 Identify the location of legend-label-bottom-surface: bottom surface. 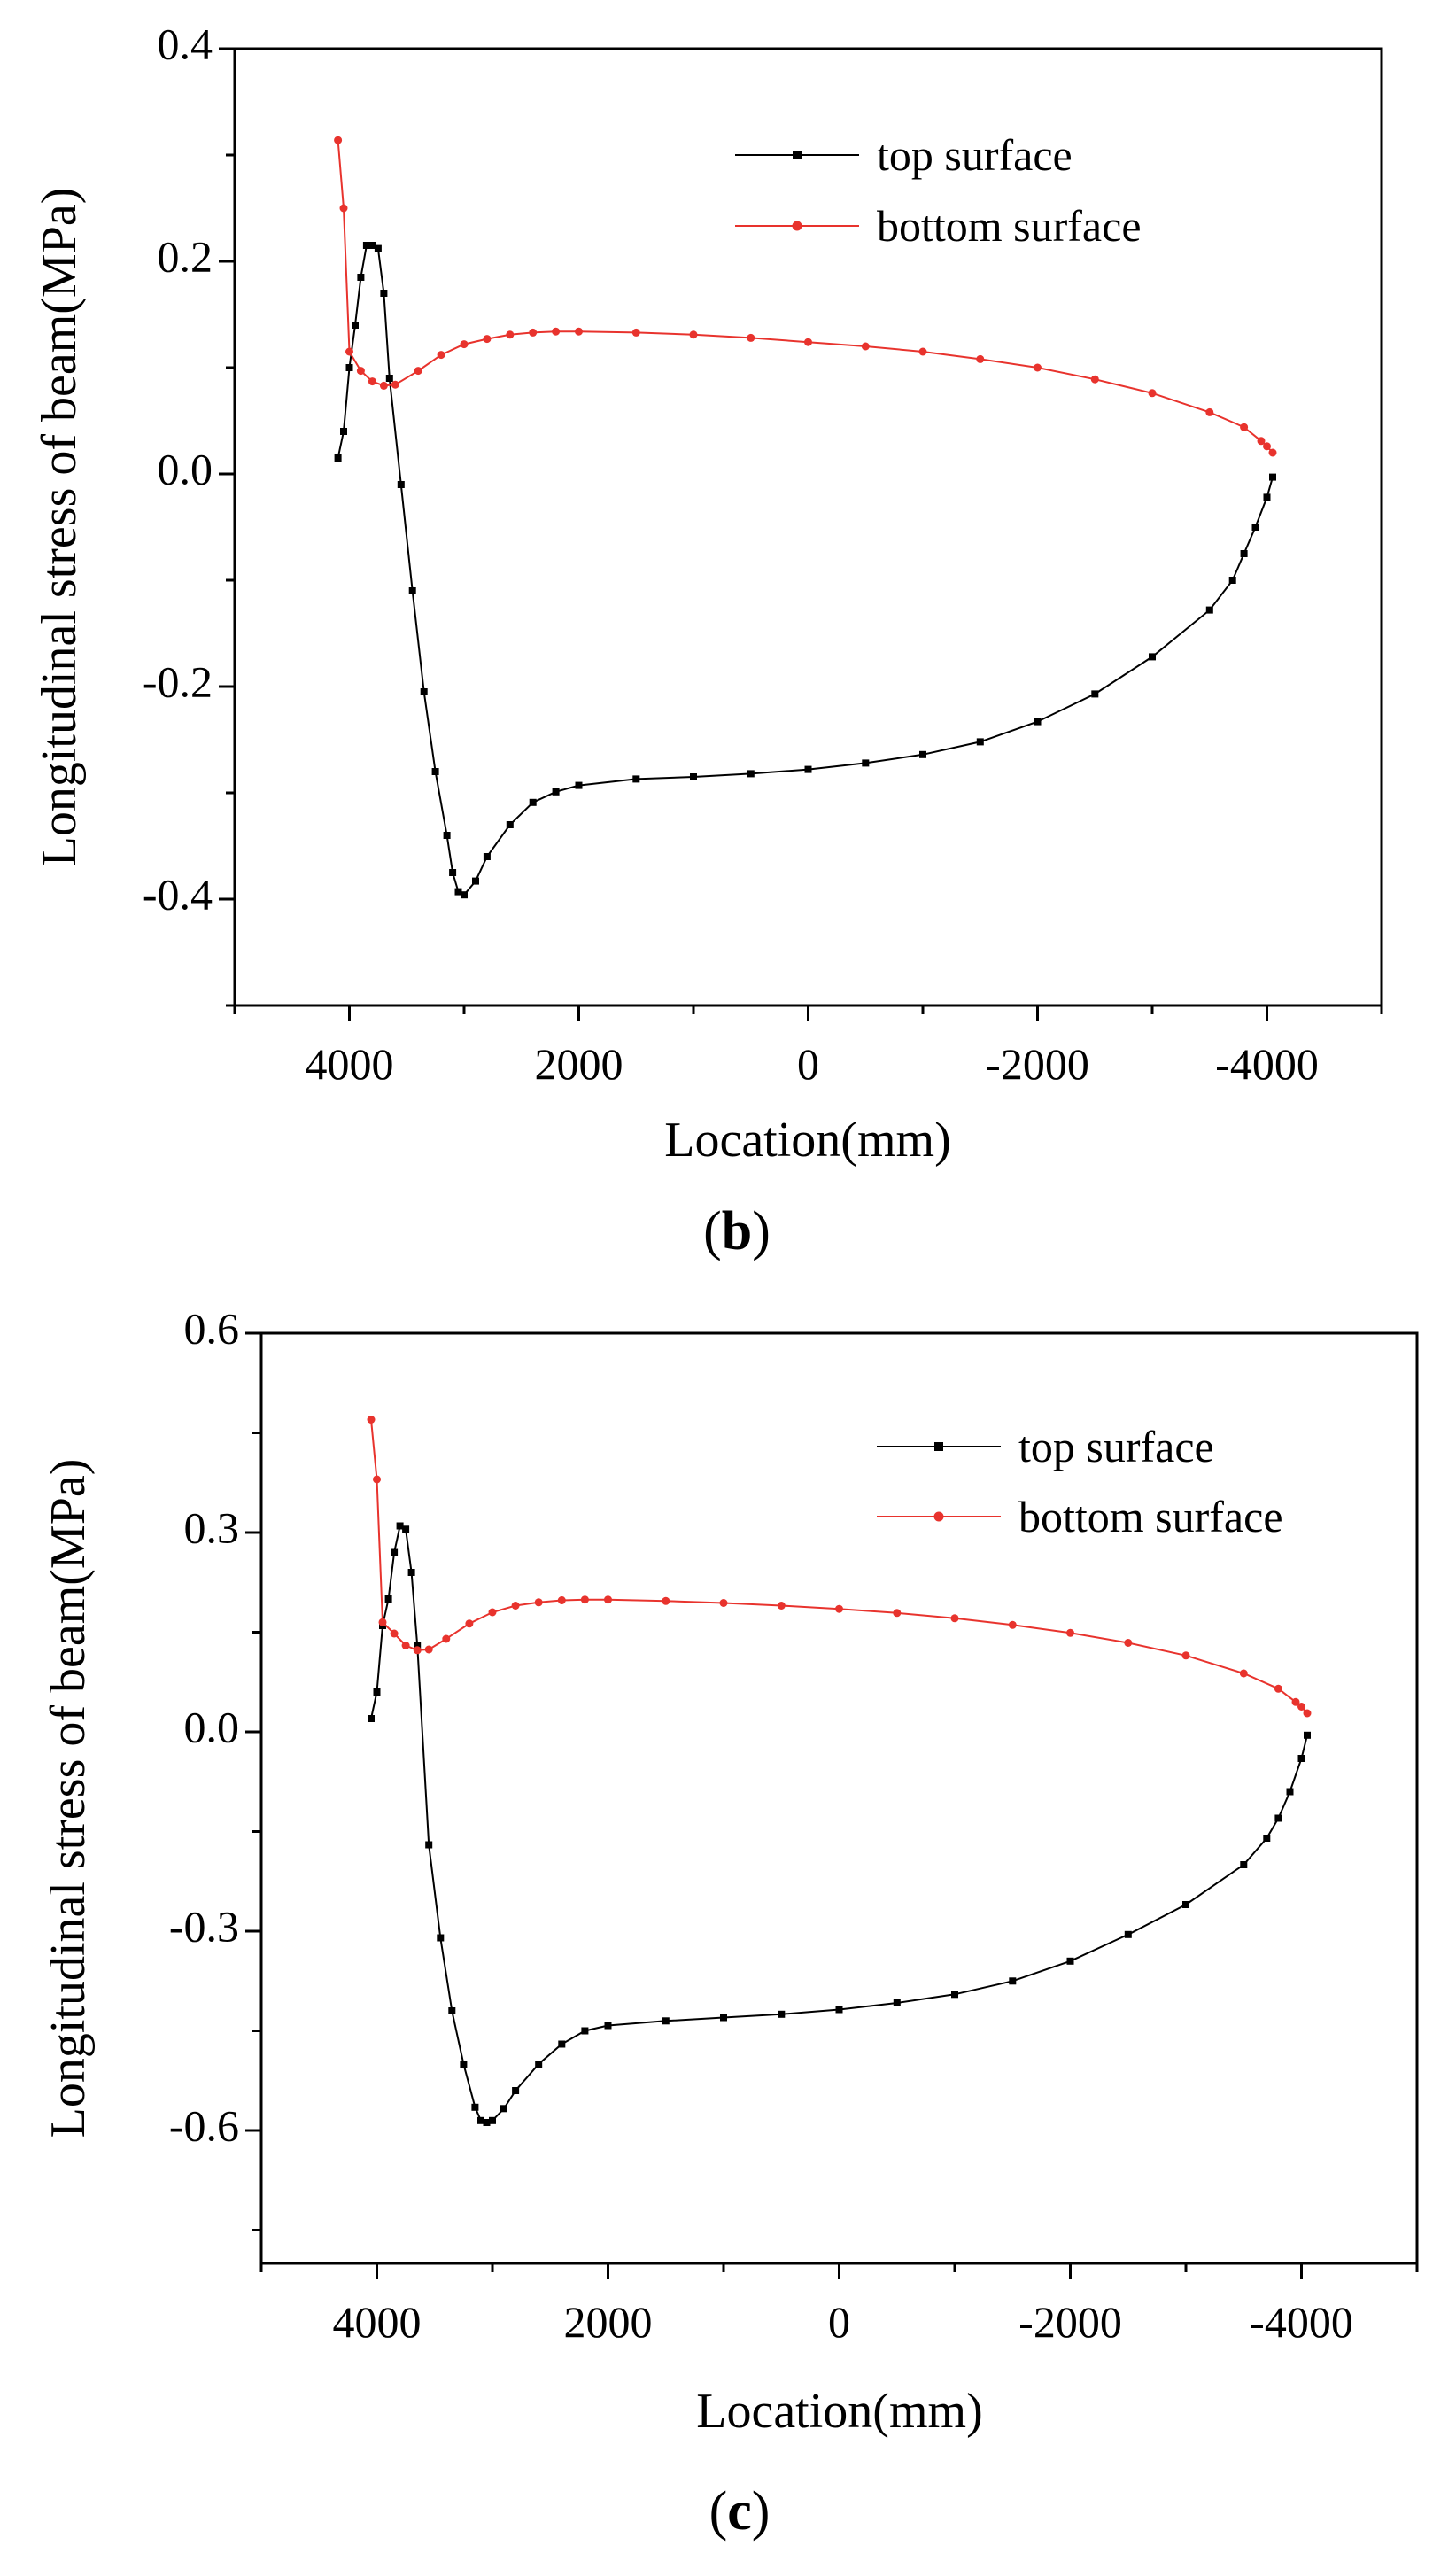
(1009, 226).